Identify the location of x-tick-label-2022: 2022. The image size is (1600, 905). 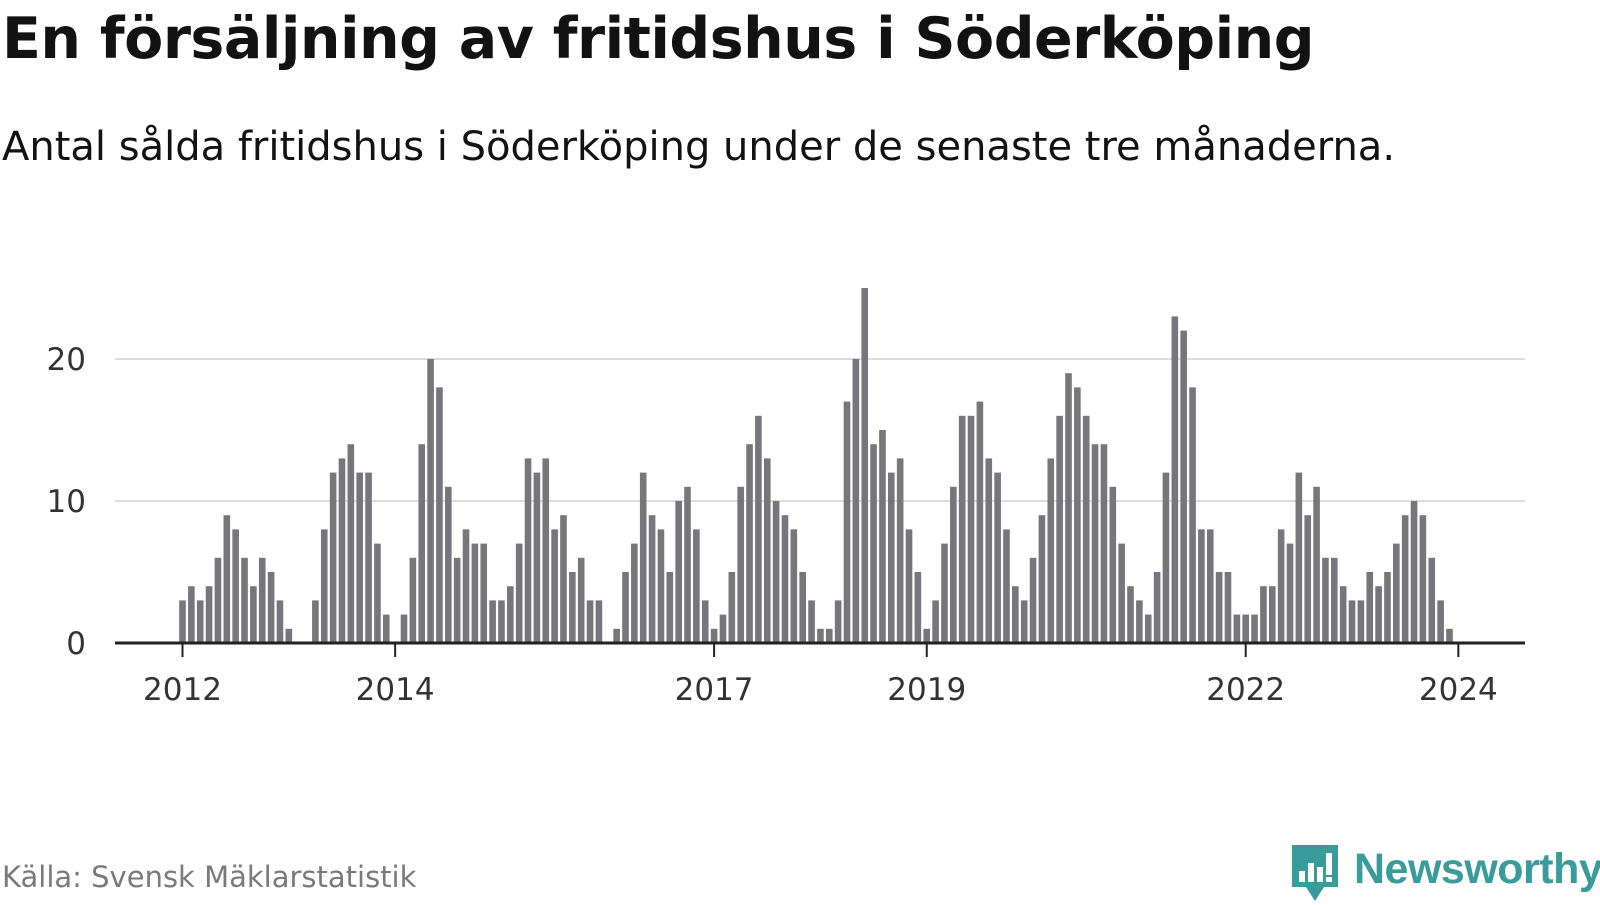
(1245, 690).